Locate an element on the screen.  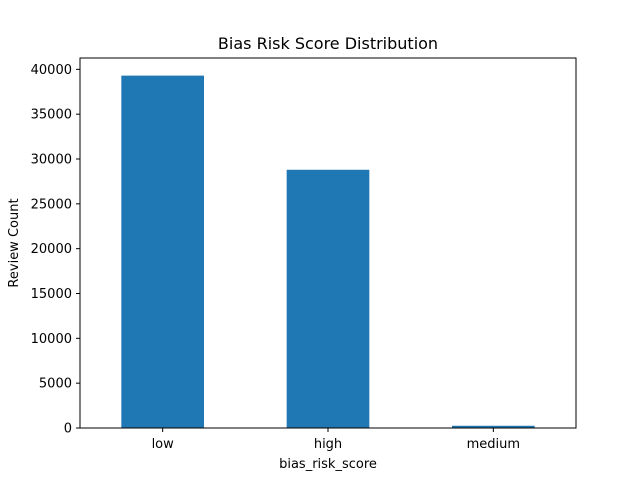
y-axis: 0 5000 10000 15000 20000 25000 30000 35000 40000 is located at coordinates (55, 250).